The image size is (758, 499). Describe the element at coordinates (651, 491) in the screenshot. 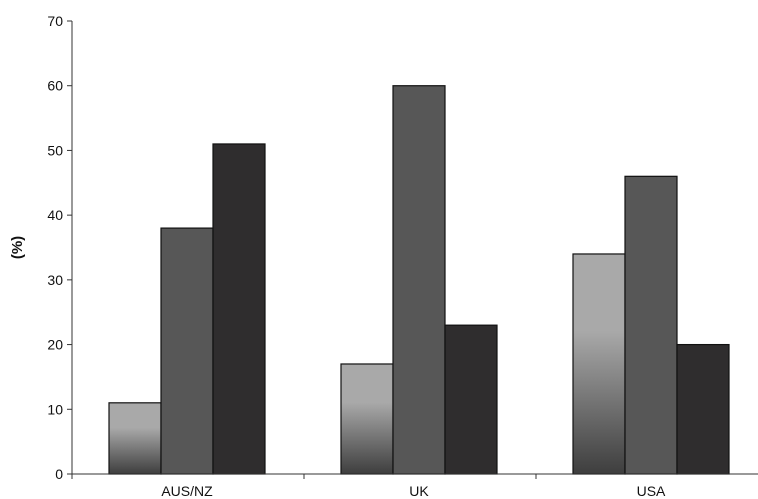

I see `x-tick-label-usa: USA` at that location.